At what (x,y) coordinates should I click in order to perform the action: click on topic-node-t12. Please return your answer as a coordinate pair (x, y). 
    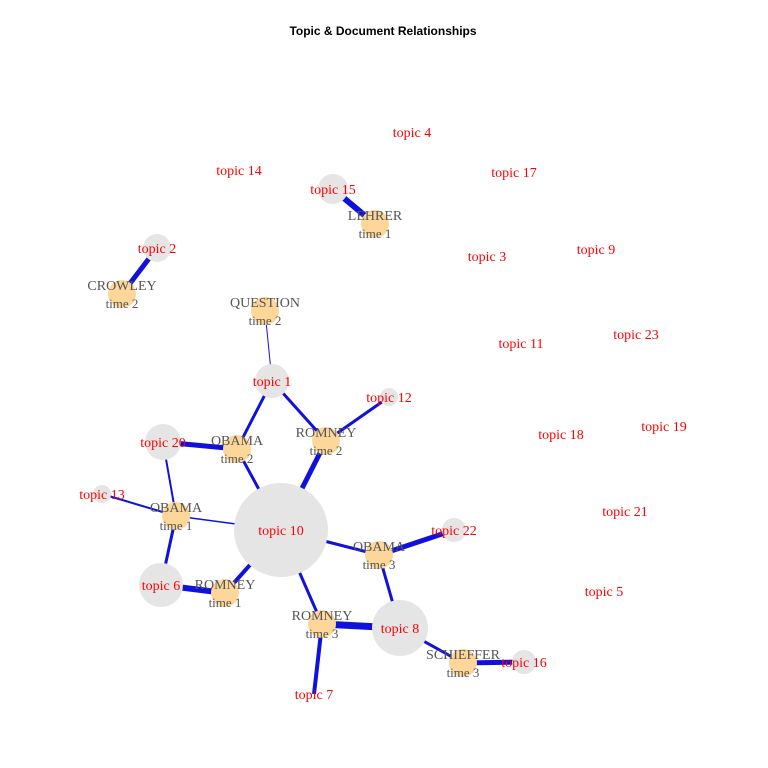
    Looking at the image, I should click on (389, 397).